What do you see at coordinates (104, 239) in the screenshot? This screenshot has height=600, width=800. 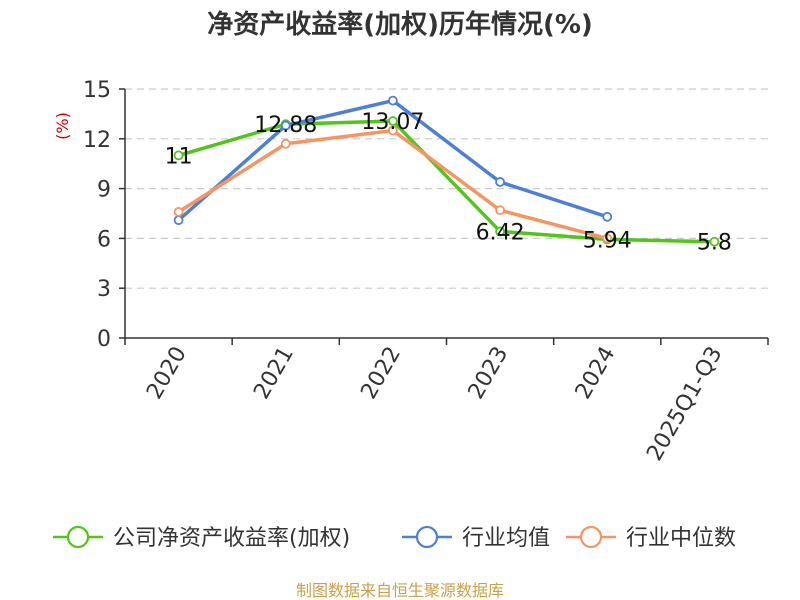 I see `y-tick-label: 6` at bounding box center [104, 239].